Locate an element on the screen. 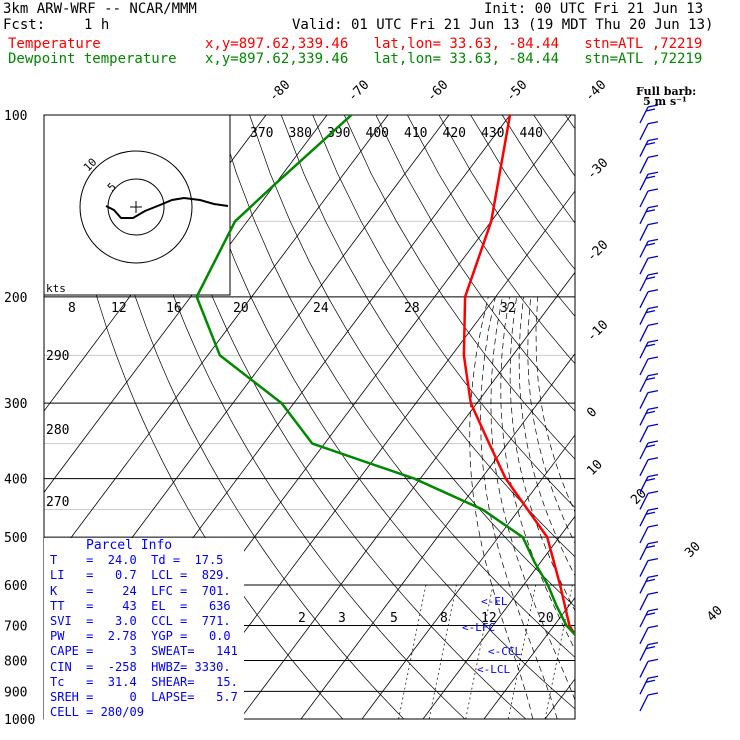  parcel-info-row: CELL = 280/09 is located at coordinates (97, 712).